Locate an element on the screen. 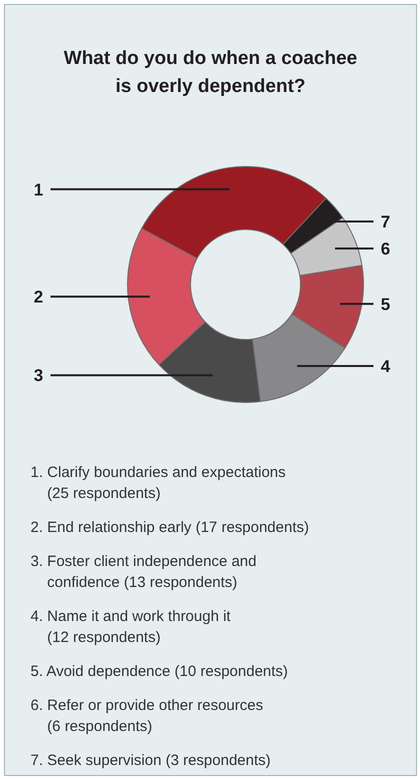 This screenshot has height=779, width=420. slice-label: 7 is located at coordinates (385, 222).